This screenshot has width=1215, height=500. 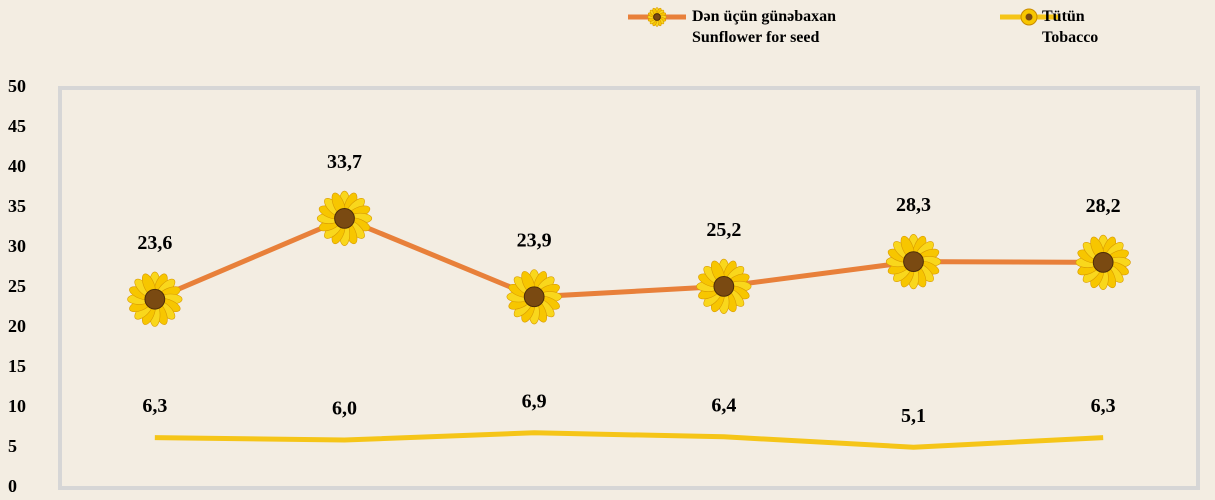 I want to click on data-label: 23,9, so click(x=534, y=240).